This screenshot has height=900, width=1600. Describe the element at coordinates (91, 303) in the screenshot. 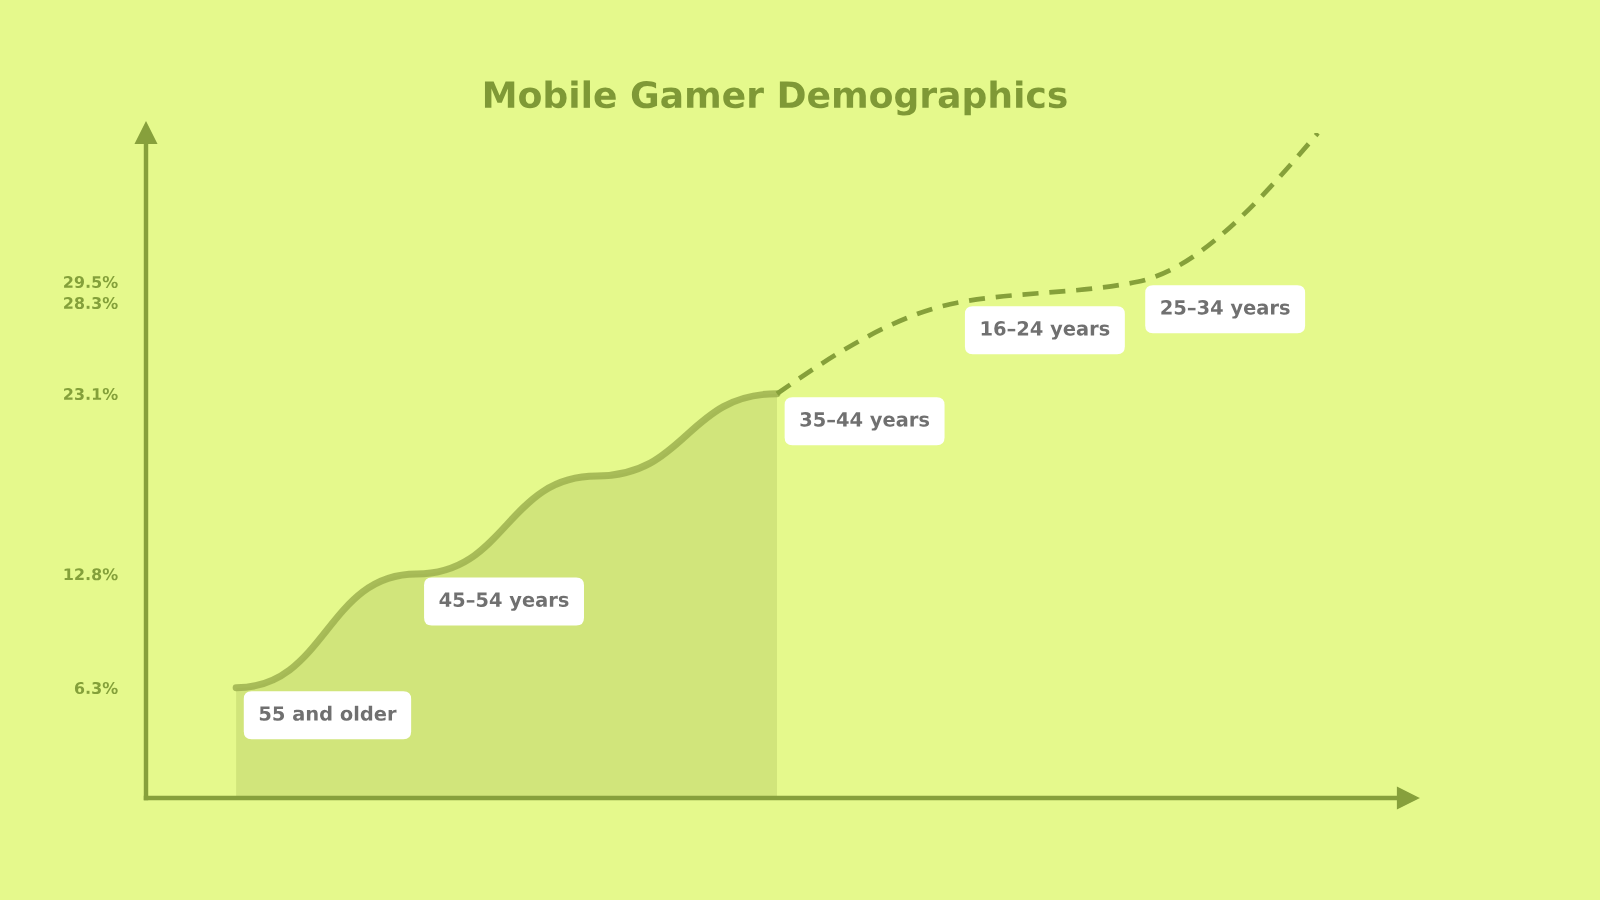

I see `y-tick-label: 28.3%` at that location.